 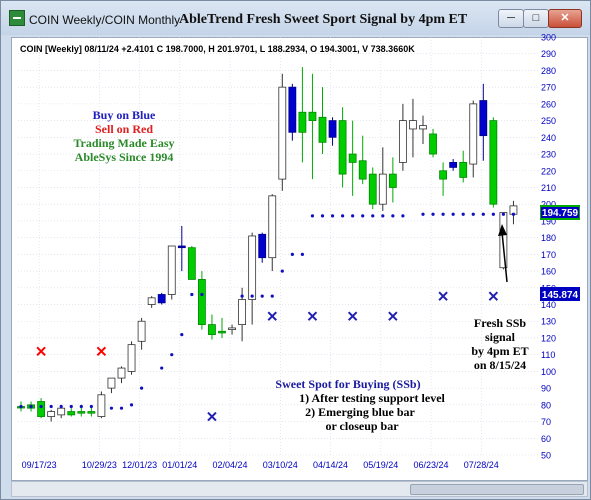 I want to click on y-tick-label: 200, so click(x=548, y=205).